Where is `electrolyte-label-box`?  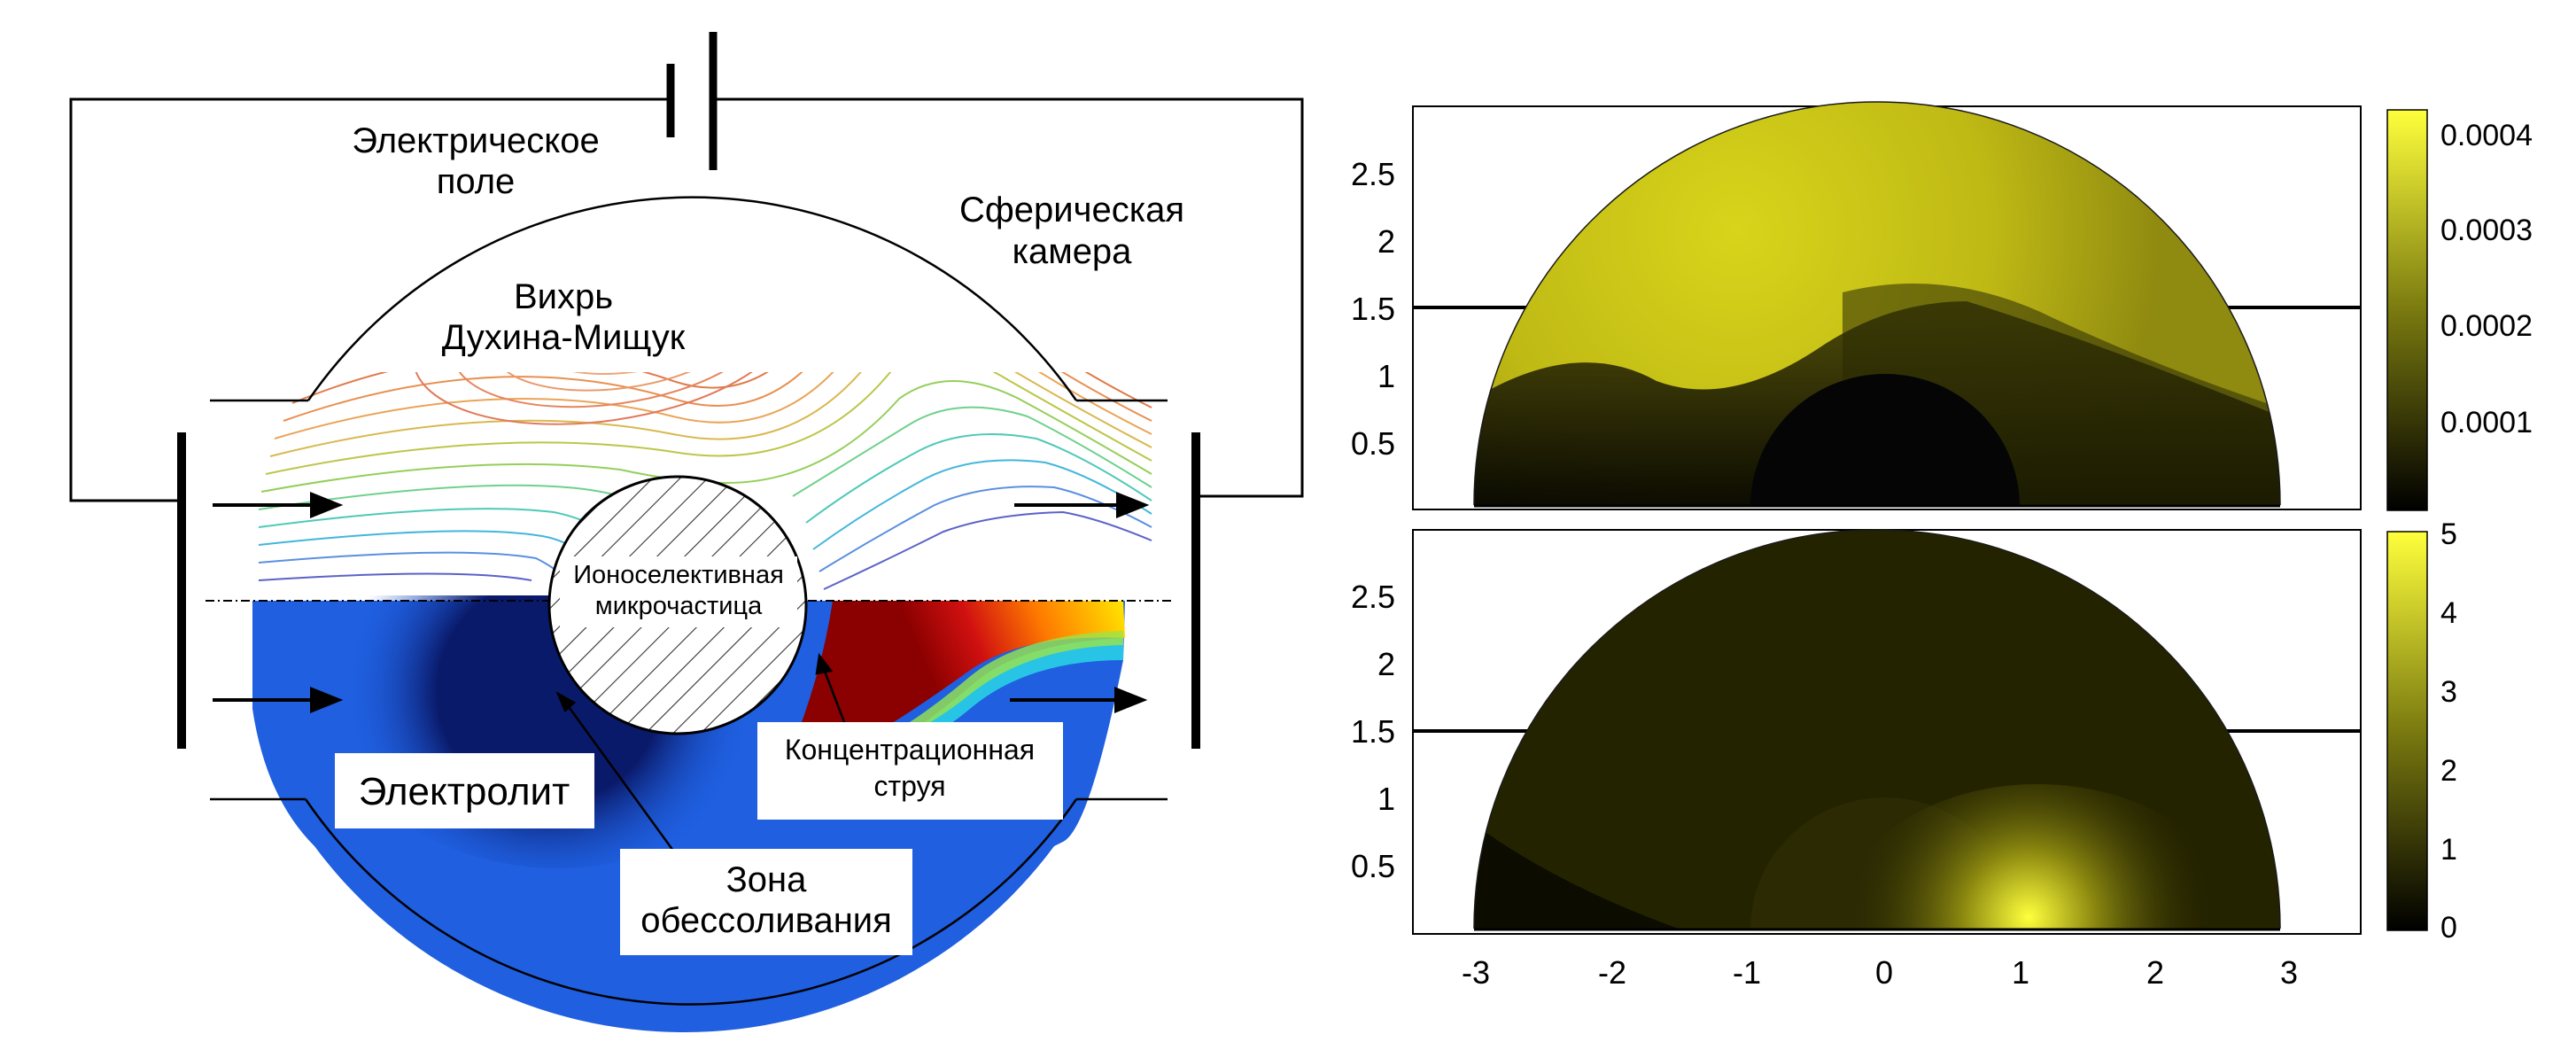
electrolyte-label-box is located at coordinates (464, 790).